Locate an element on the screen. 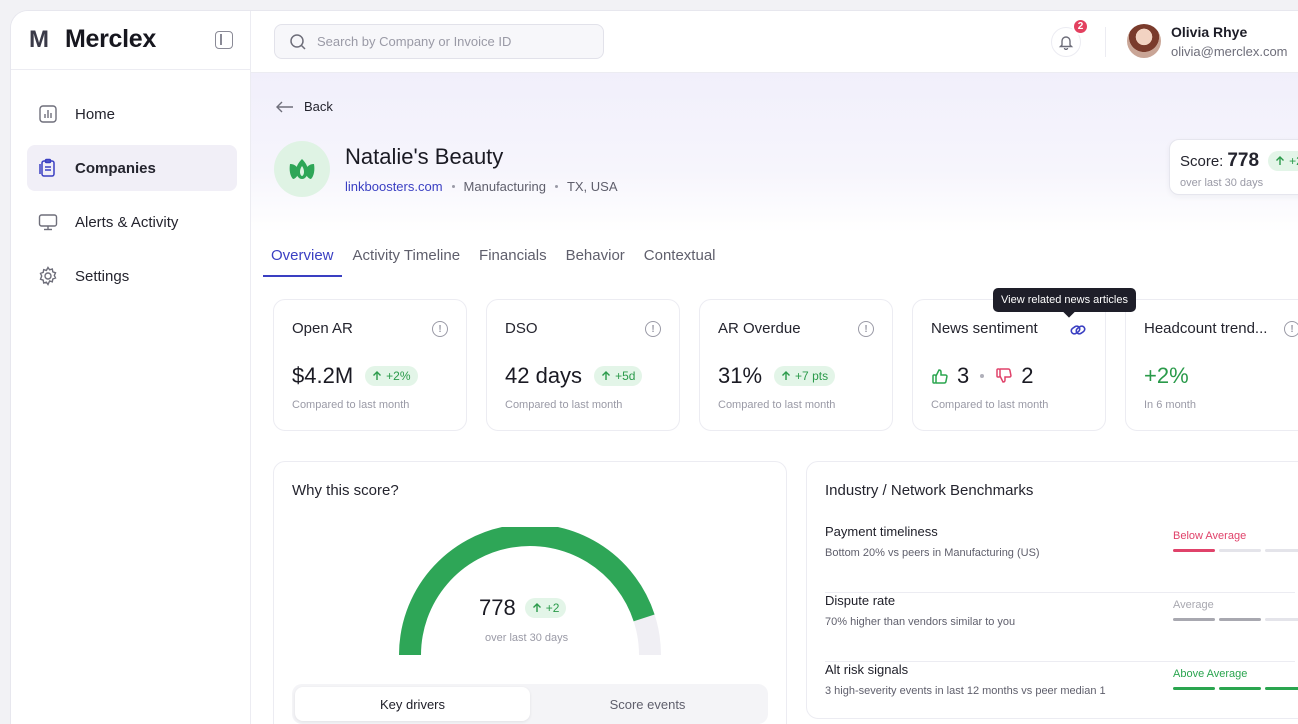 The image size is (1298, 724). score-events-tab: Score events is located at coordinates (647, 704).